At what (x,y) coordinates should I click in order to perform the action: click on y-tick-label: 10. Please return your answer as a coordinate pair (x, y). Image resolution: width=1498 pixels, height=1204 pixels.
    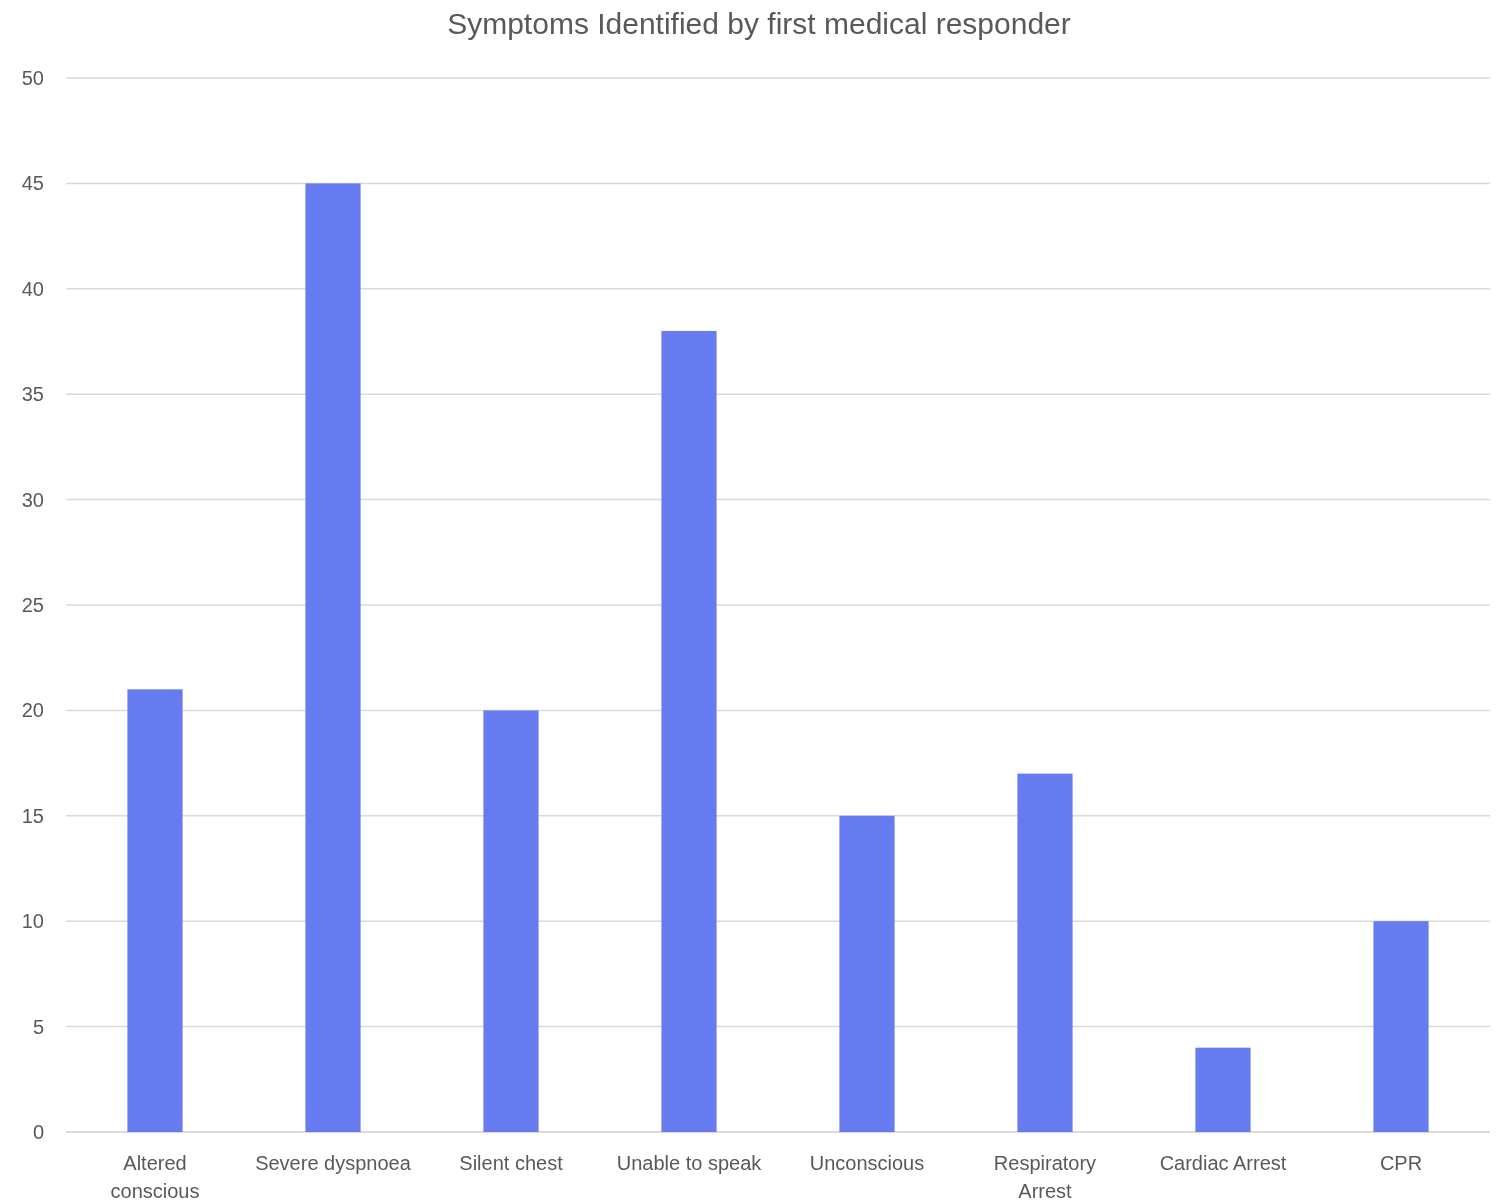
    Looking at the image, I should click on (32, 921).